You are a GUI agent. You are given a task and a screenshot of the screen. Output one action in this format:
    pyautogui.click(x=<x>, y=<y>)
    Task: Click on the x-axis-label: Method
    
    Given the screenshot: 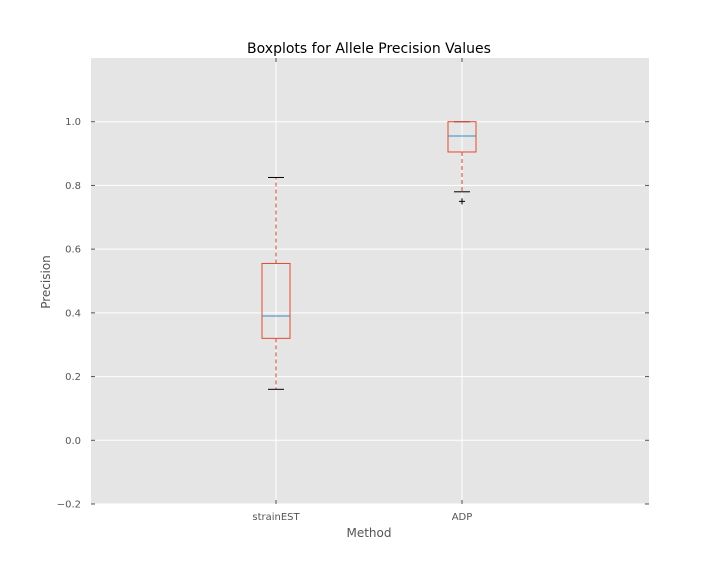 What is the action you would take?
    pyautogui.click(x=368, y=533)
    